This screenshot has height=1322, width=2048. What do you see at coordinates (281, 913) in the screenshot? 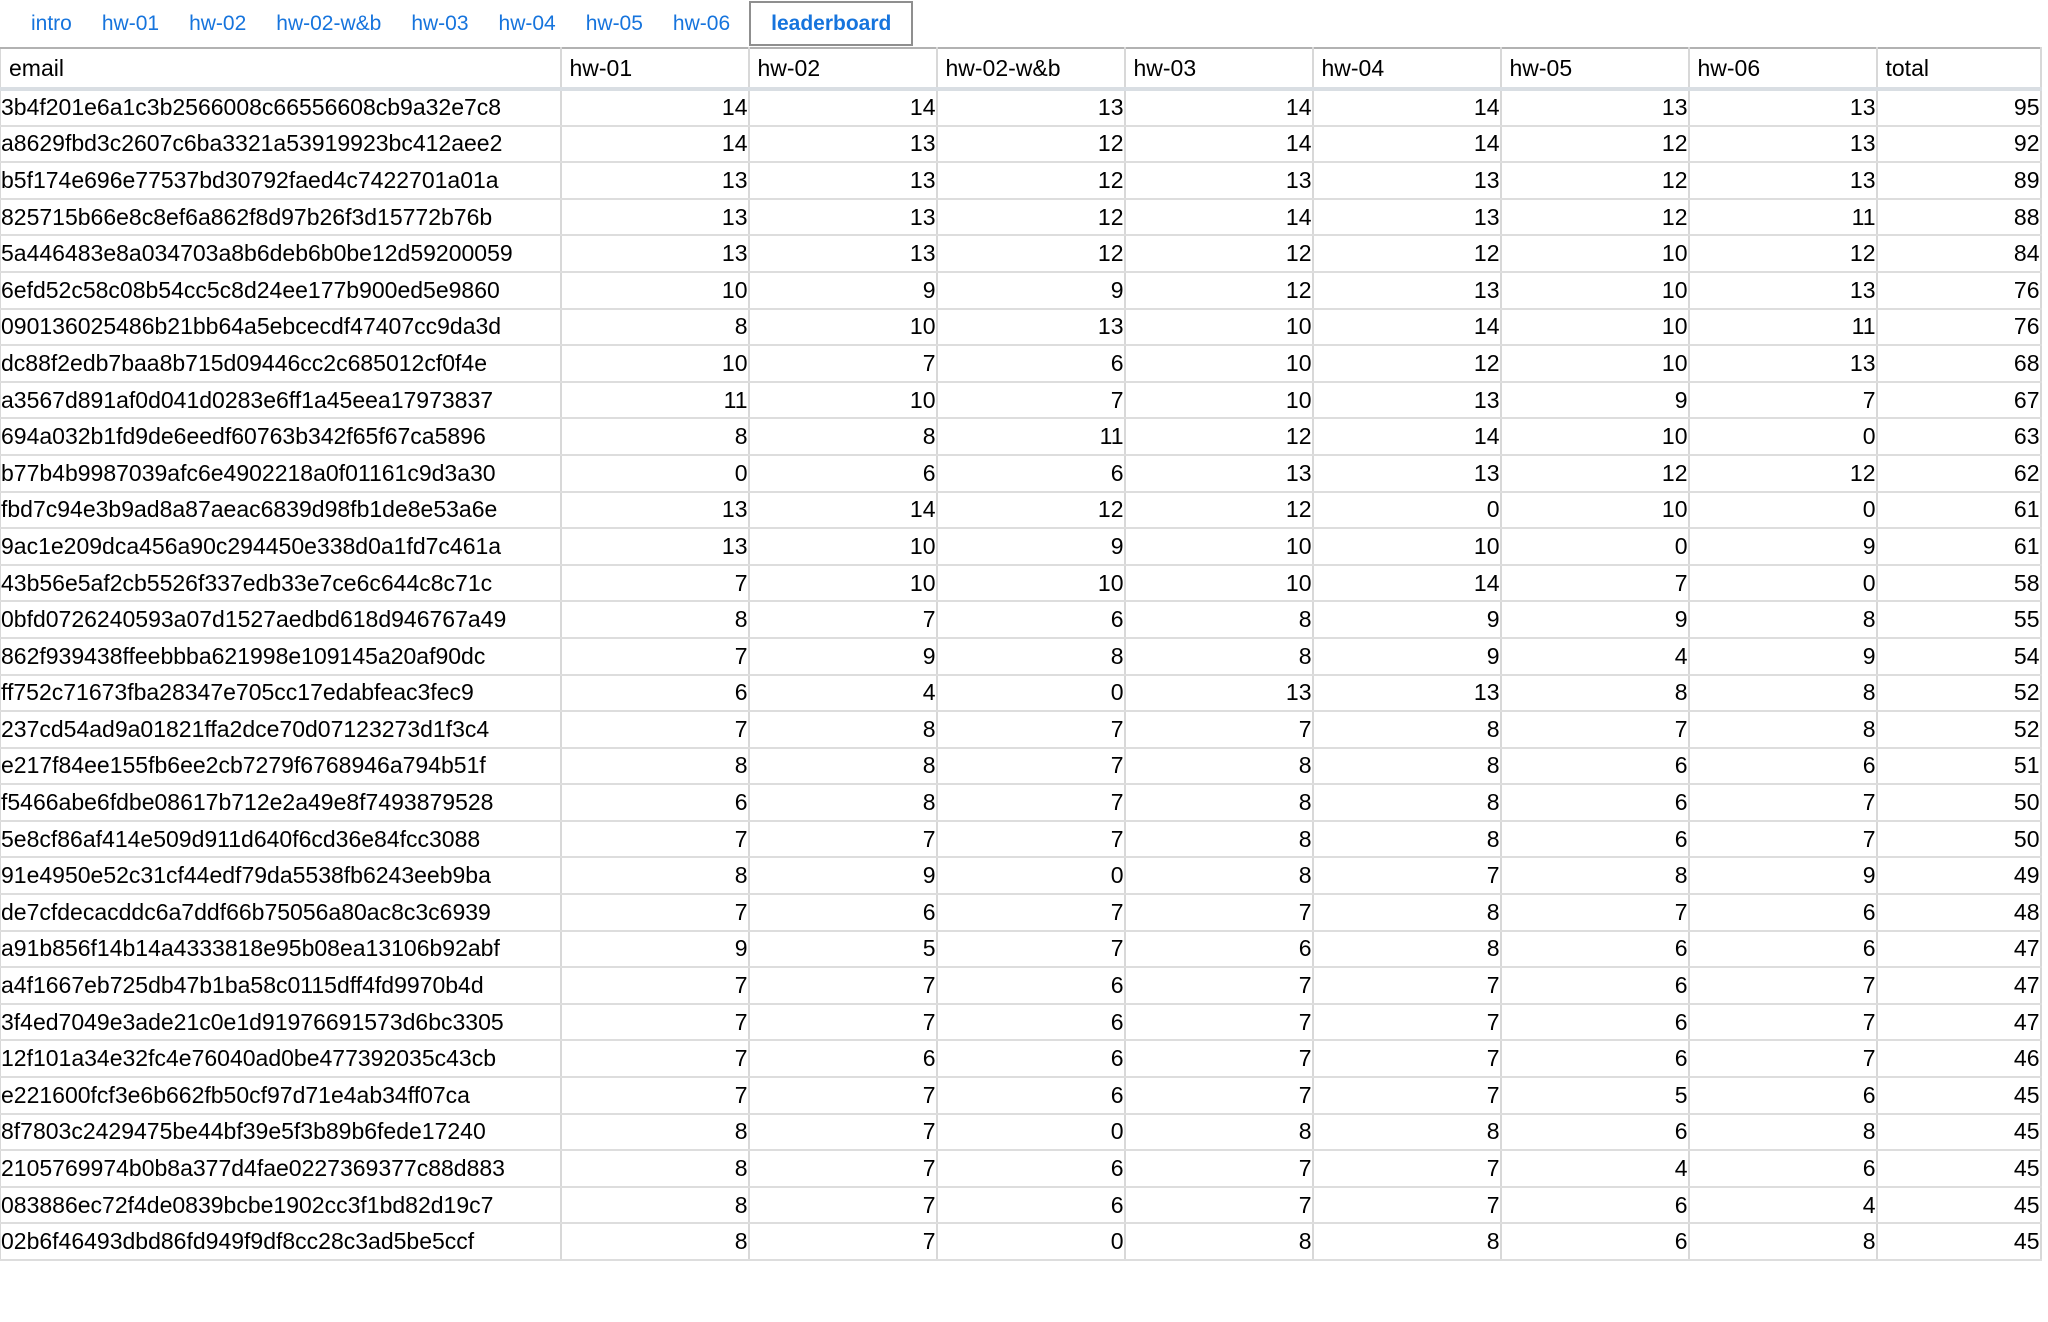
I see `email-cell: de7cfdecacddc6a7ddf66b75056a80ac8c3c6939` at bounding box center [281, 913].